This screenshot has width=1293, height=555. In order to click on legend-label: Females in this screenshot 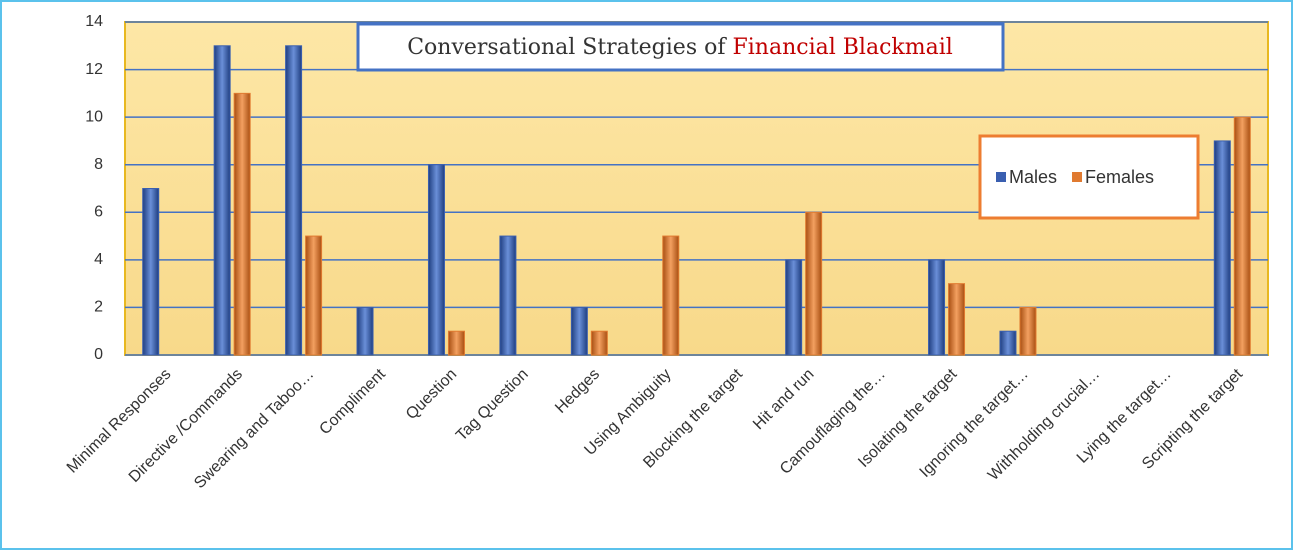, I will do `click(1119, 177)`.